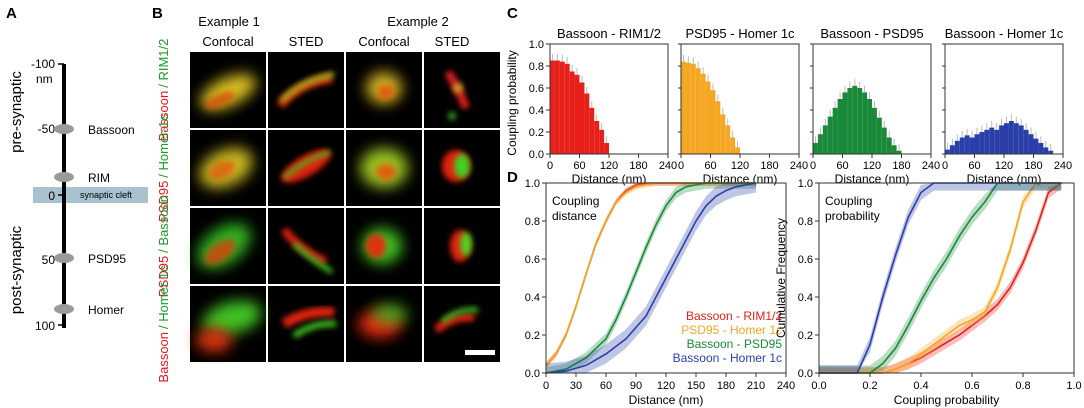 This screenshot has width=1084, height=408. What do you see at coordinates (946, 400) in the screenshot?
I see `x-axis-label: Coupling probability` at bounding box center [946, 400].